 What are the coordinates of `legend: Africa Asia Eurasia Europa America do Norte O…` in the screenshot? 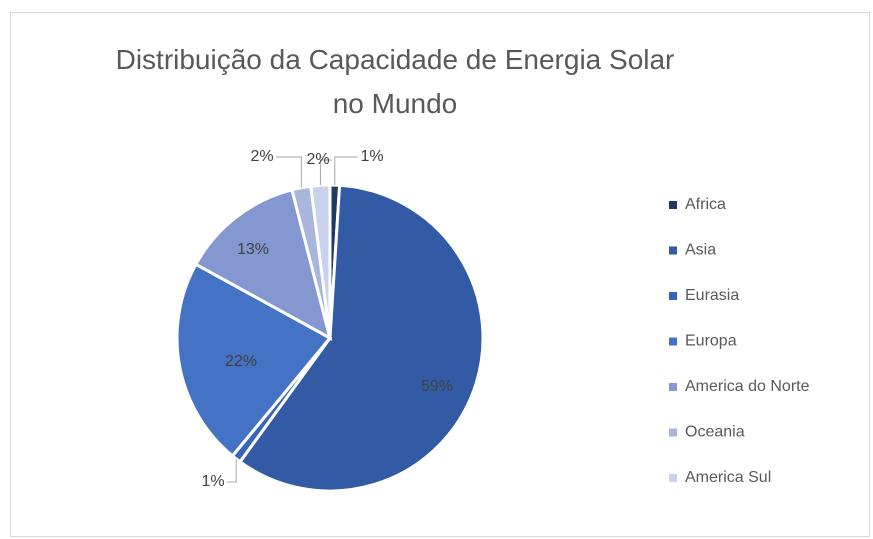 It's located at (739, 341).